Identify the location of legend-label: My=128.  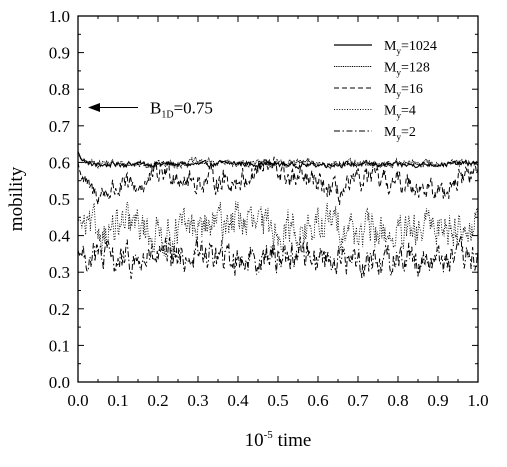
(407, 69).